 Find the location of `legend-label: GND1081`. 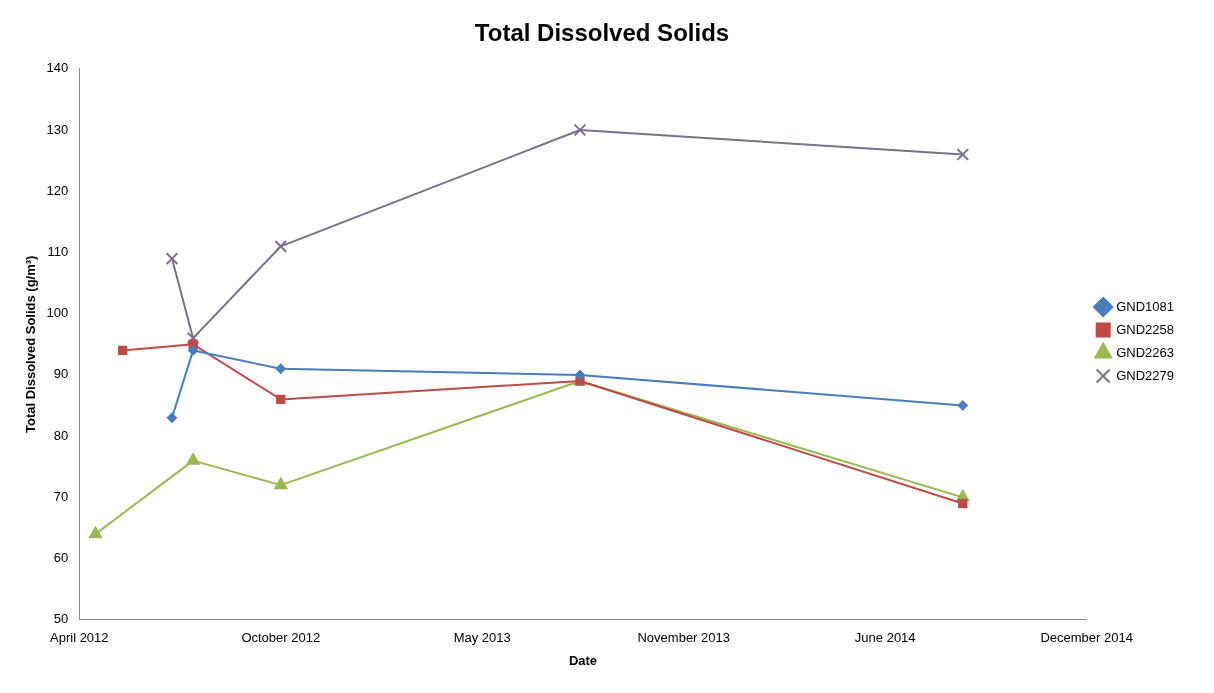

legend-label: GND1081 is located at coordinates (1145, 306).